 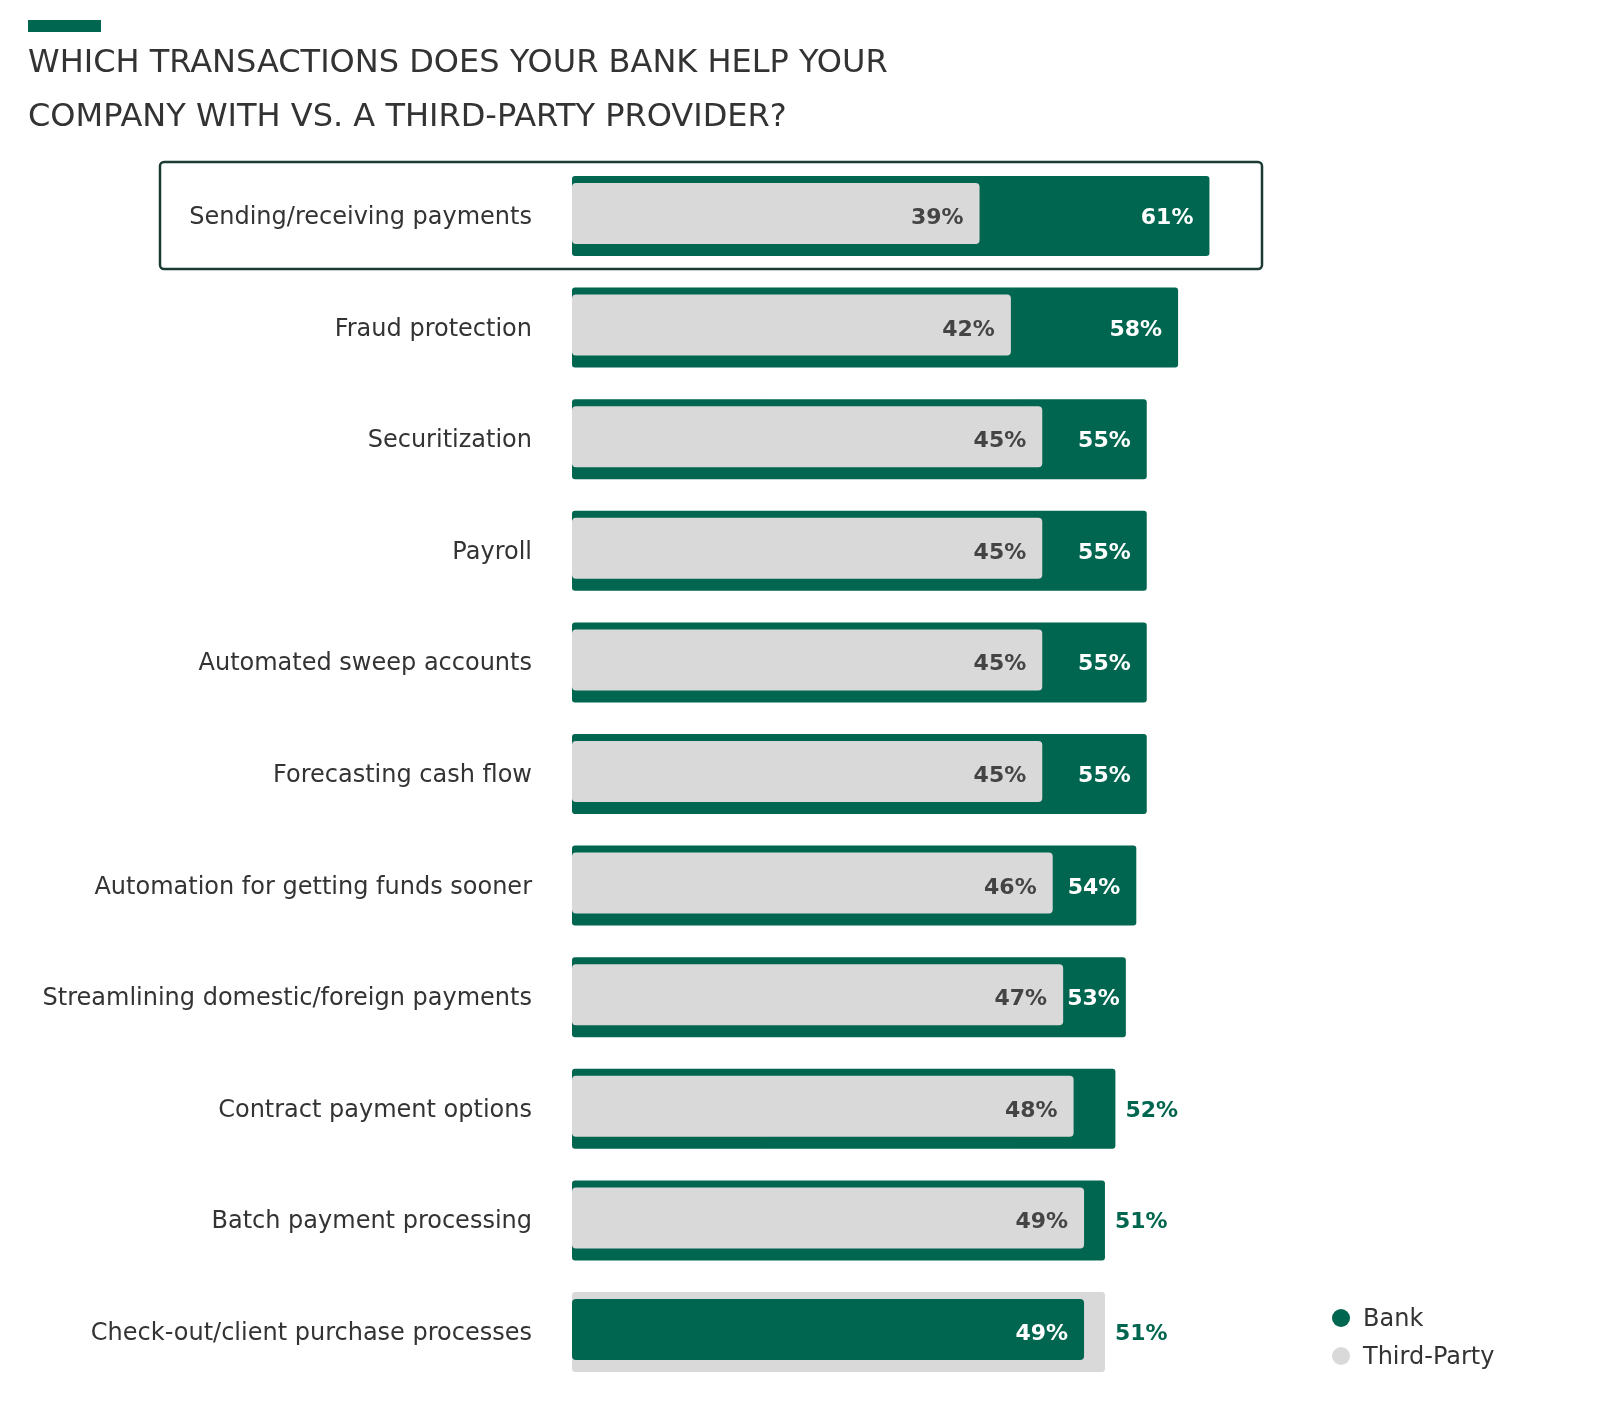 What do you see at coordinates (375, 1108) in the screenshot?
I see `y-tick-label: Contract payment options` at bounding box center [375, 1108].